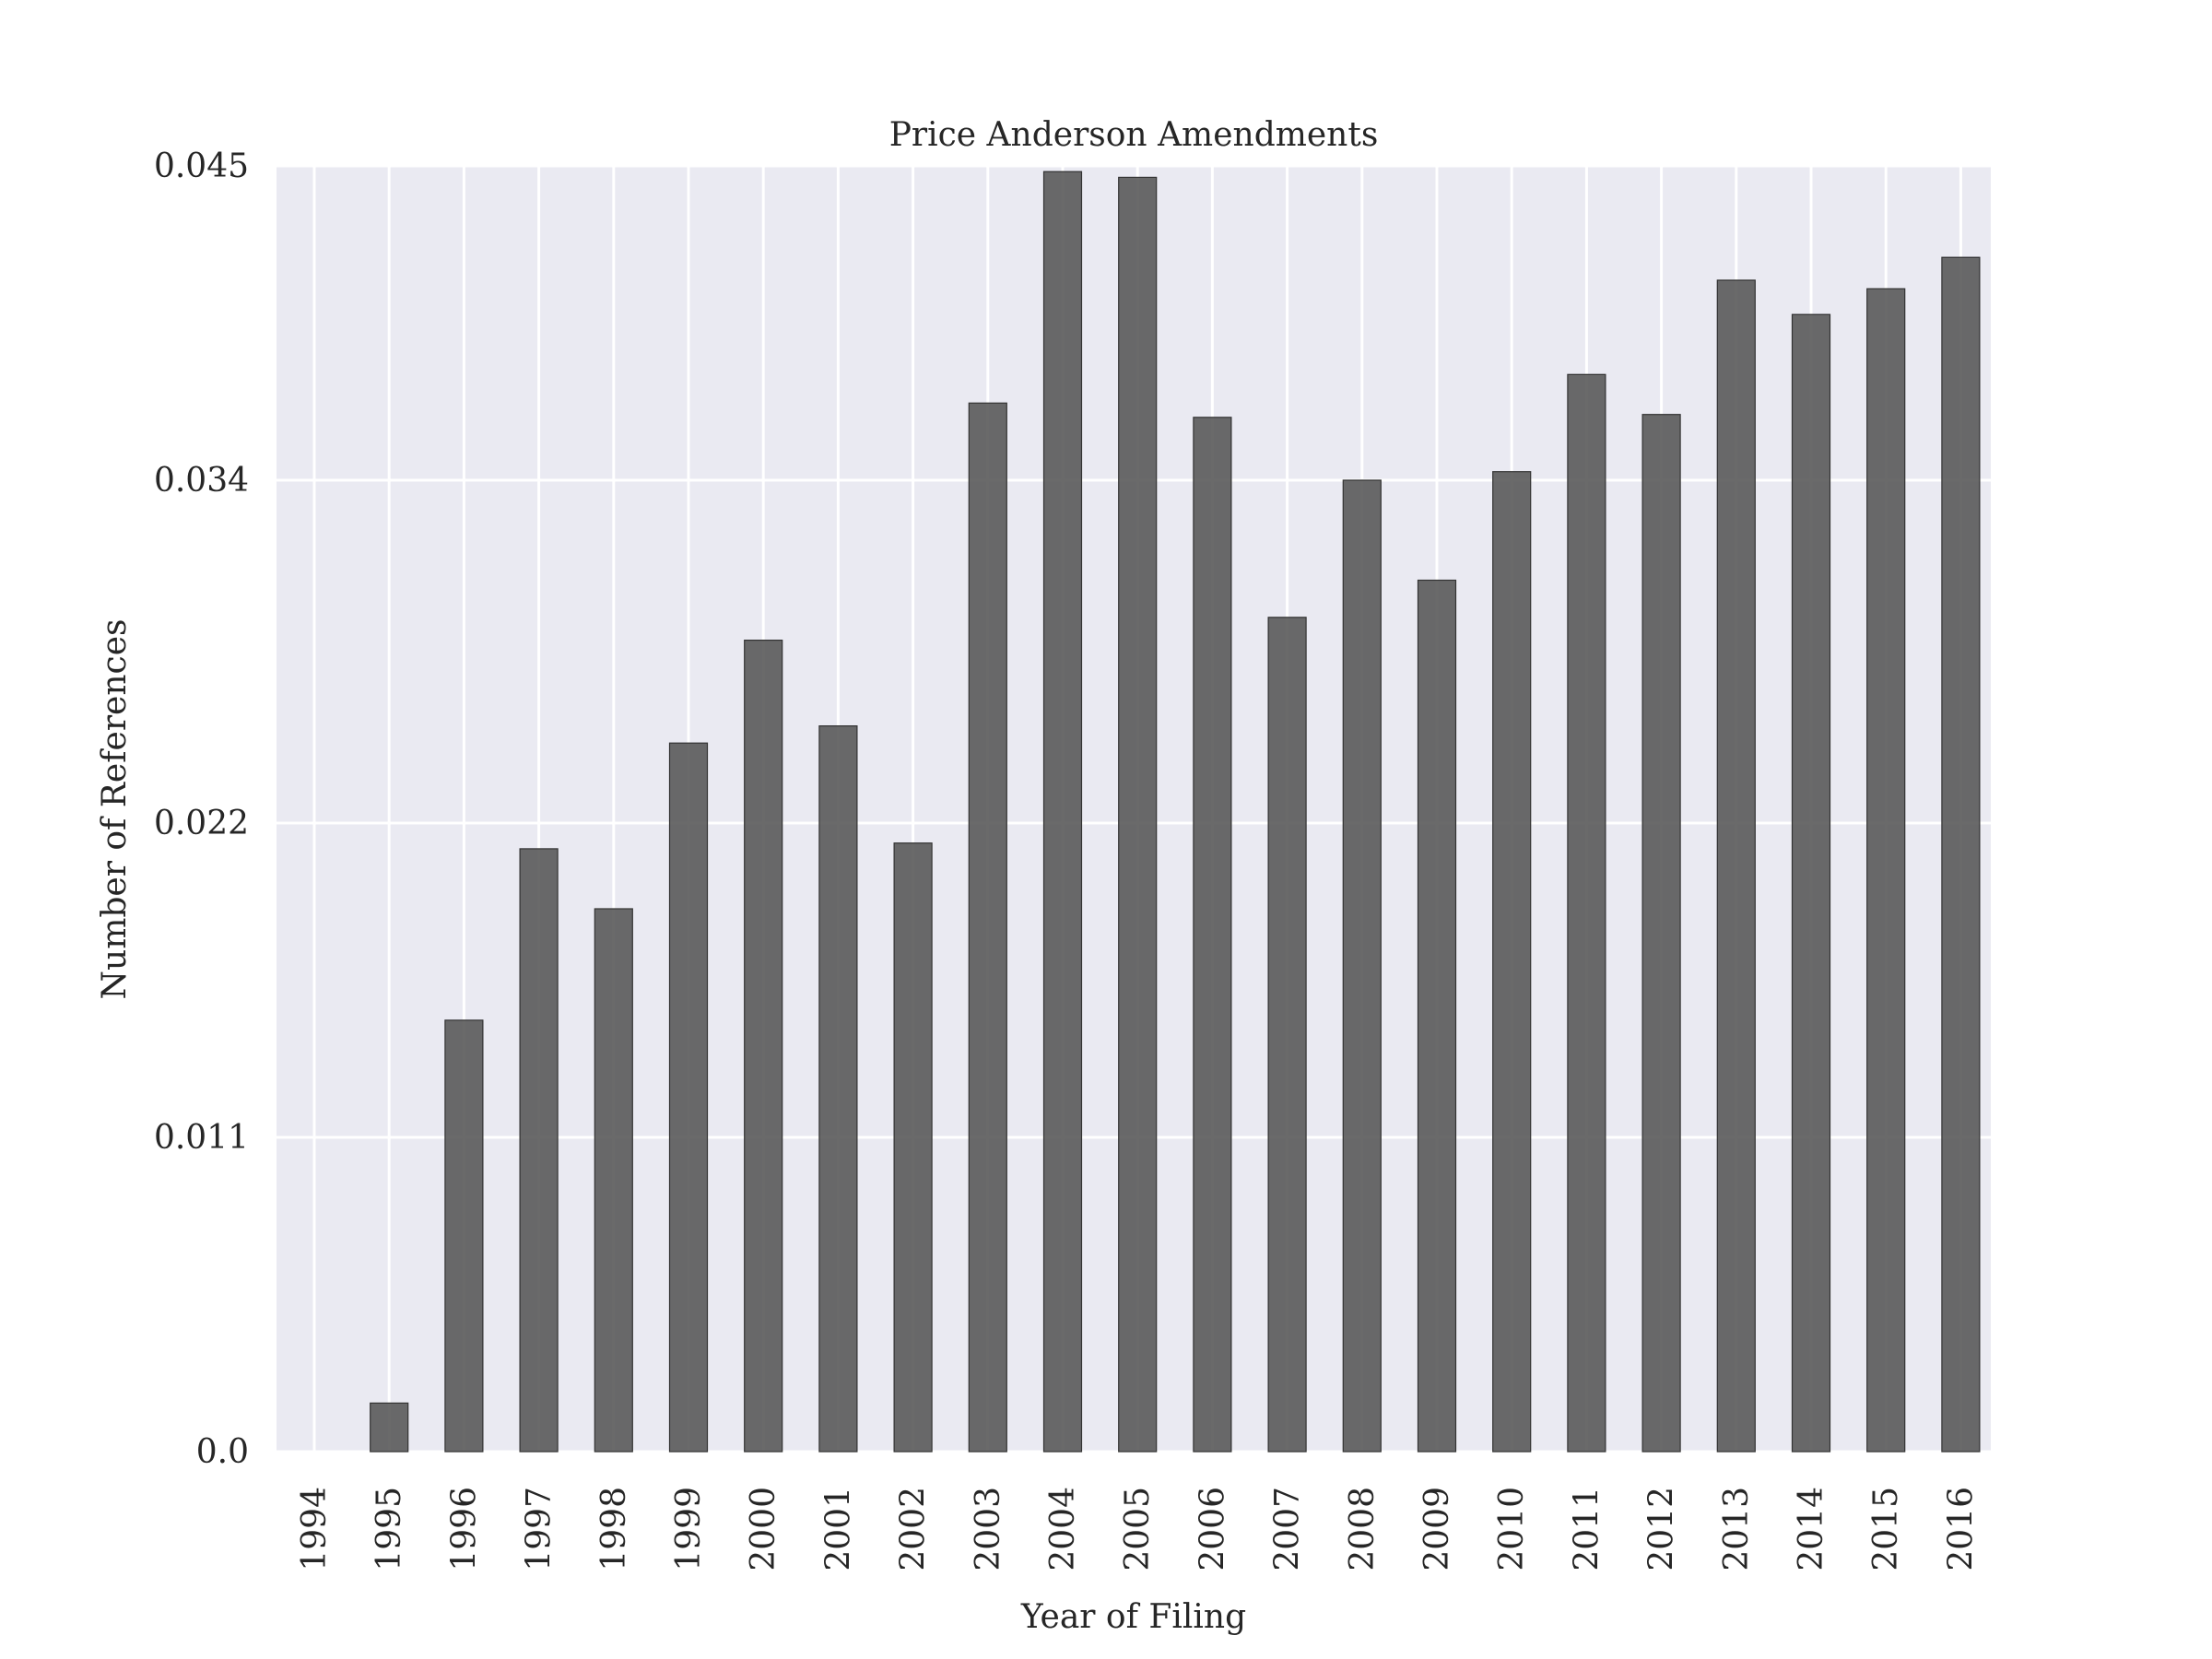 The image size is (2212, 1659). I want to click on x-tick-label: 2012, so click(1662, 1529).